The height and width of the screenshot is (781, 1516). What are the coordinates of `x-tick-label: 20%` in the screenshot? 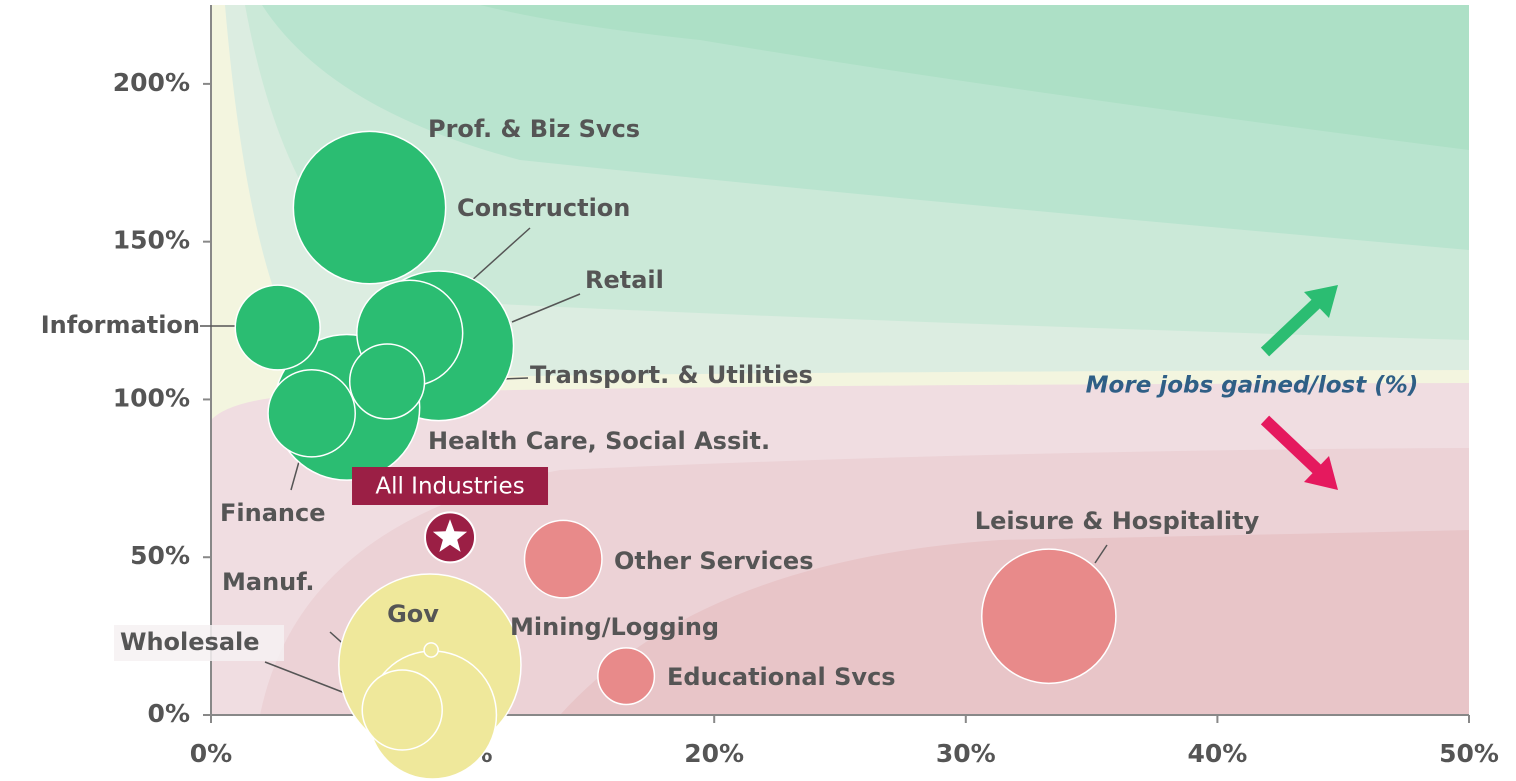 It's located at (714, 753).